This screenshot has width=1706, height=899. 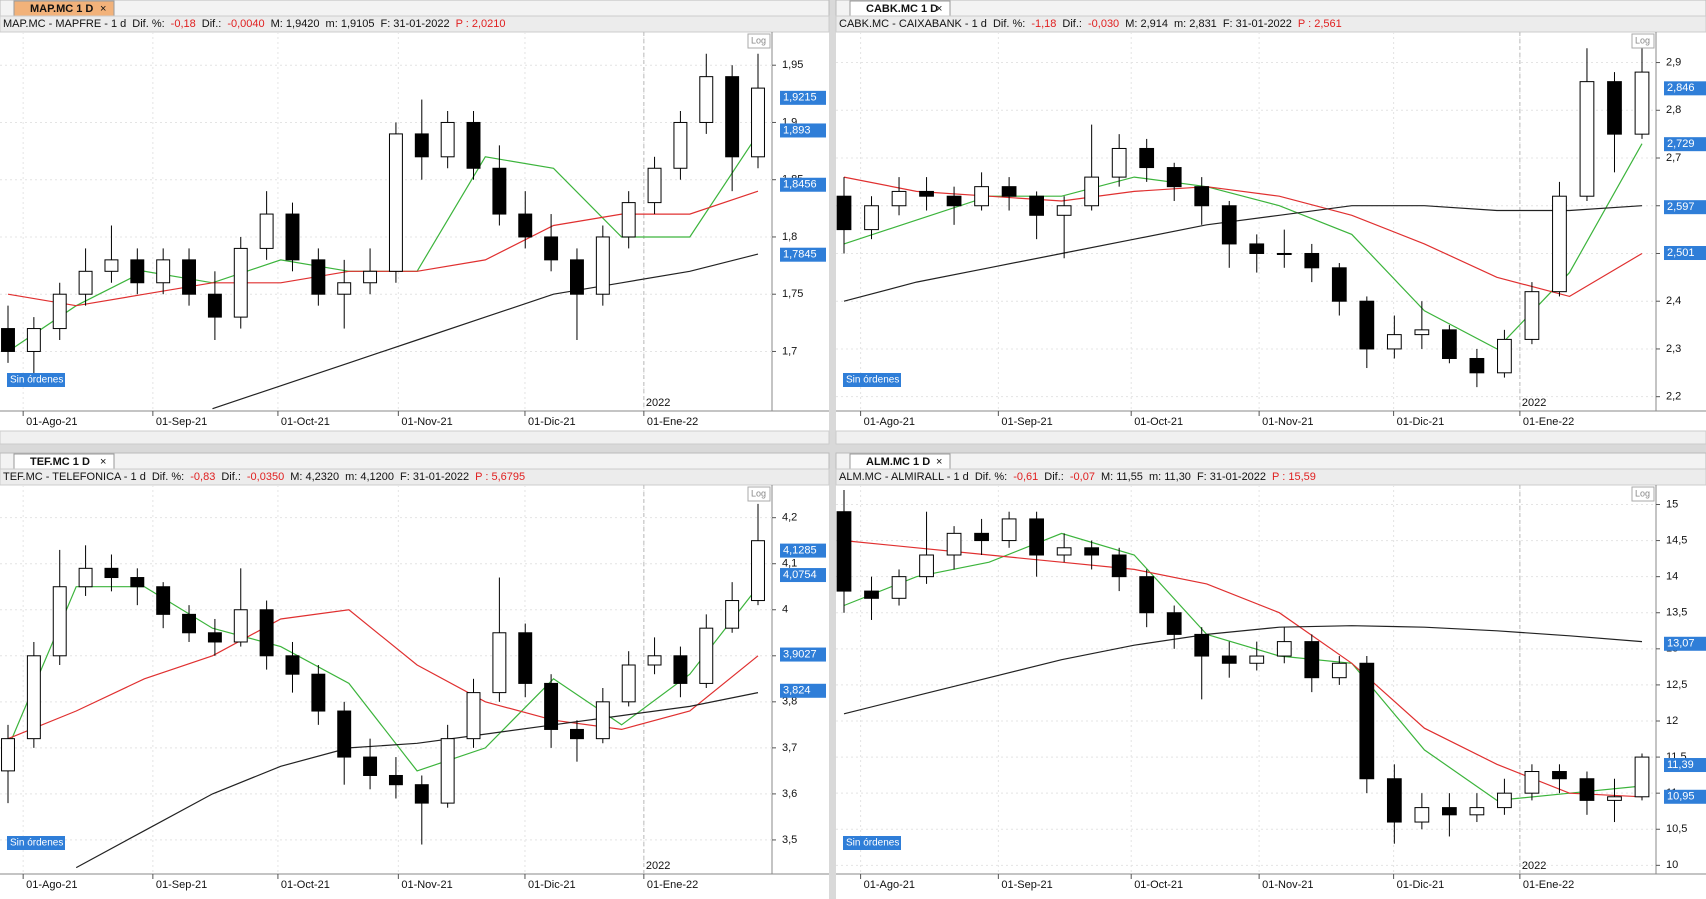 What do you see at coordinates (889, 422) in the screenshot?
I see `x-tick-label: 01-Ago-21` at bounding box center [889, 422].